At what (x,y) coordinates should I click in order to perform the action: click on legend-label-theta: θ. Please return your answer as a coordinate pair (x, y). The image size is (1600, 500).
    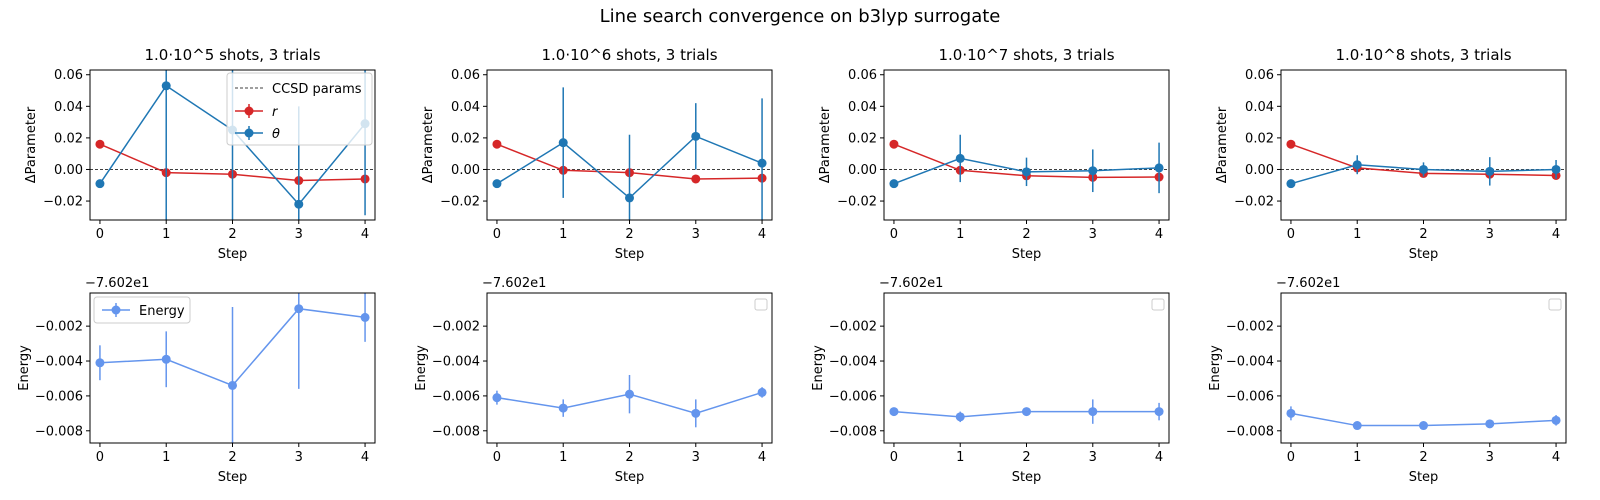
    Looking at the image, I should click on (276, 134).